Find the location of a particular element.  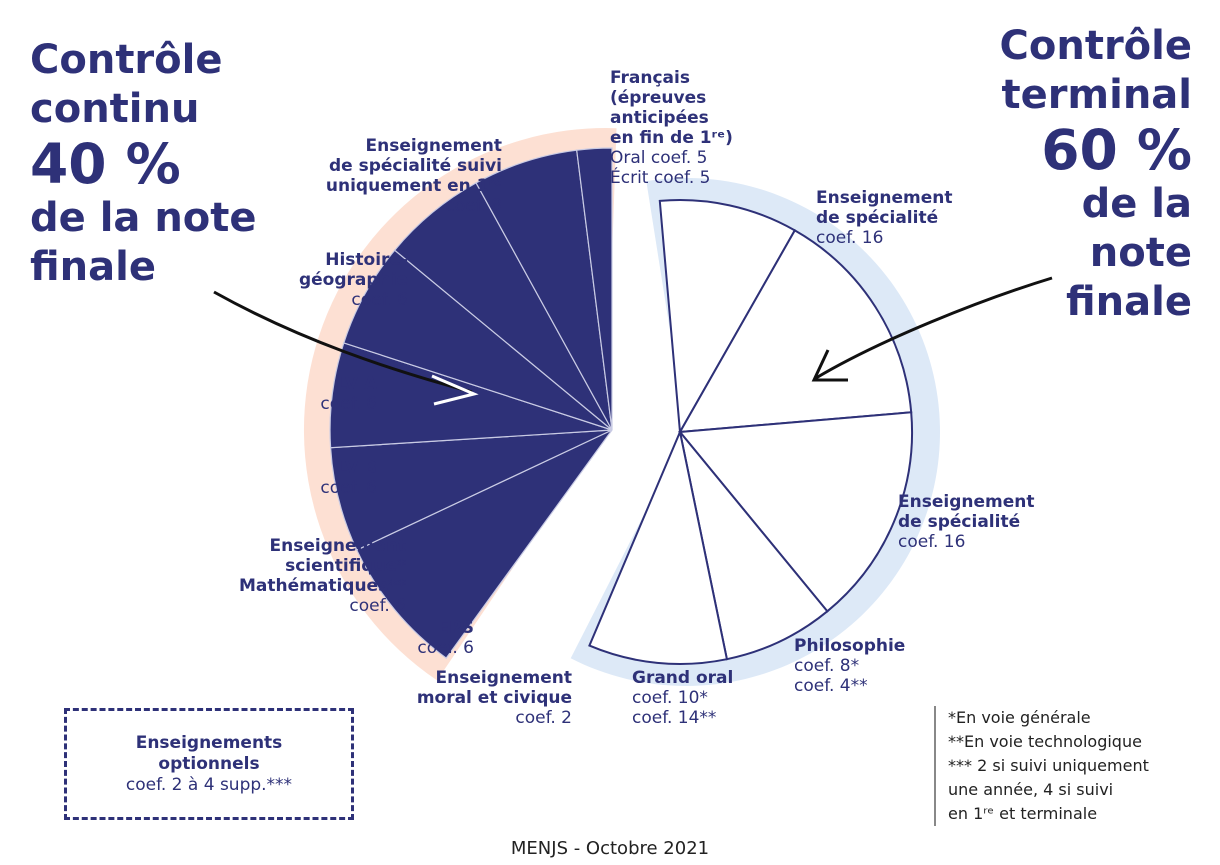

controle-continu-percent: 40 % is located at coordinates (105, 164).